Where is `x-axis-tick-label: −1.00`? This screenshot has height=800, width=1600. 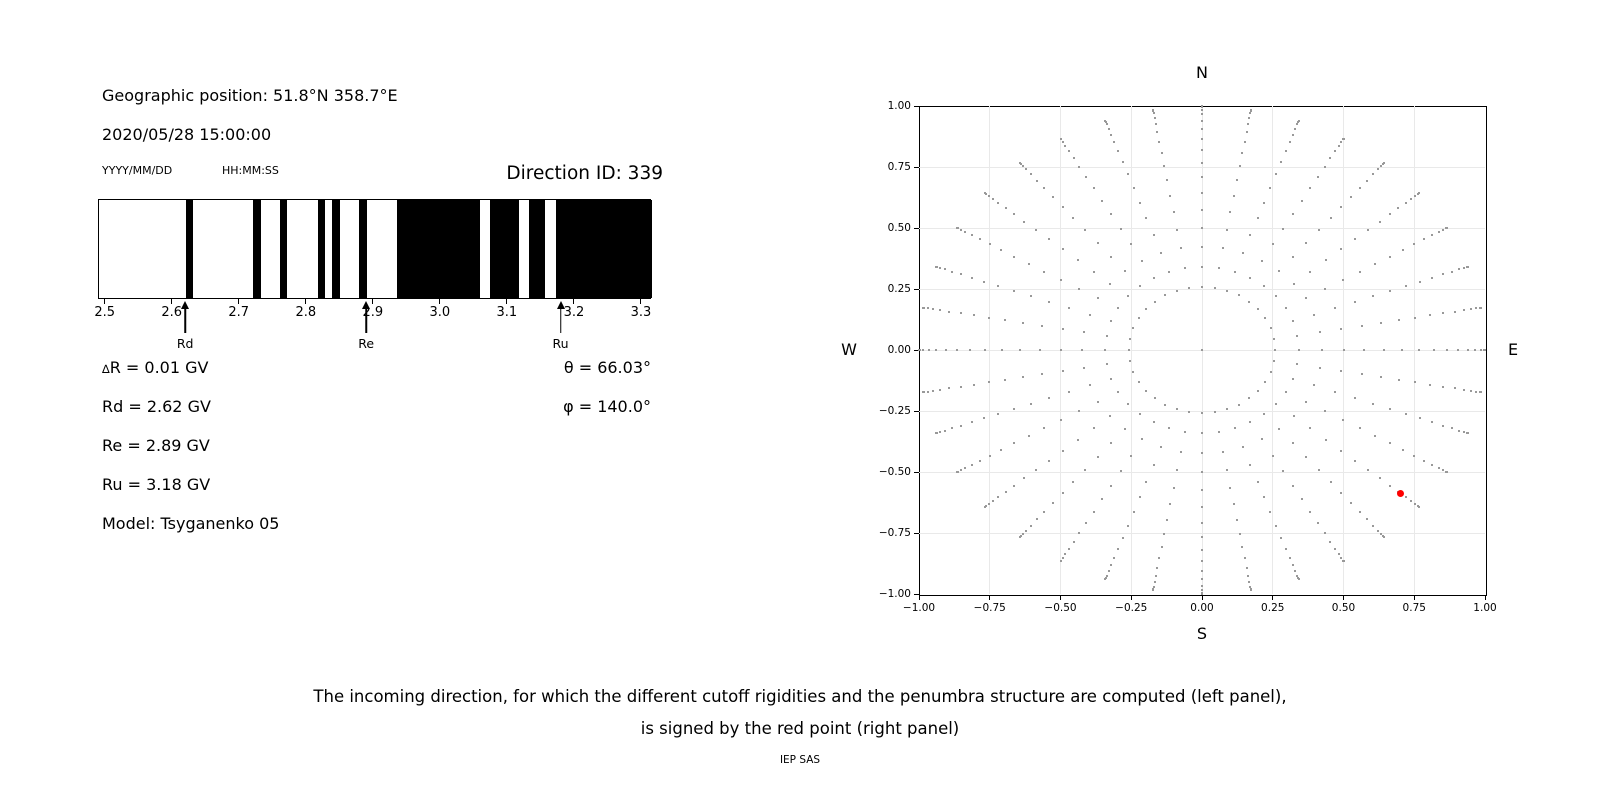
x-axis-tick-label: −1.00 is located at coordinates (919, 608).